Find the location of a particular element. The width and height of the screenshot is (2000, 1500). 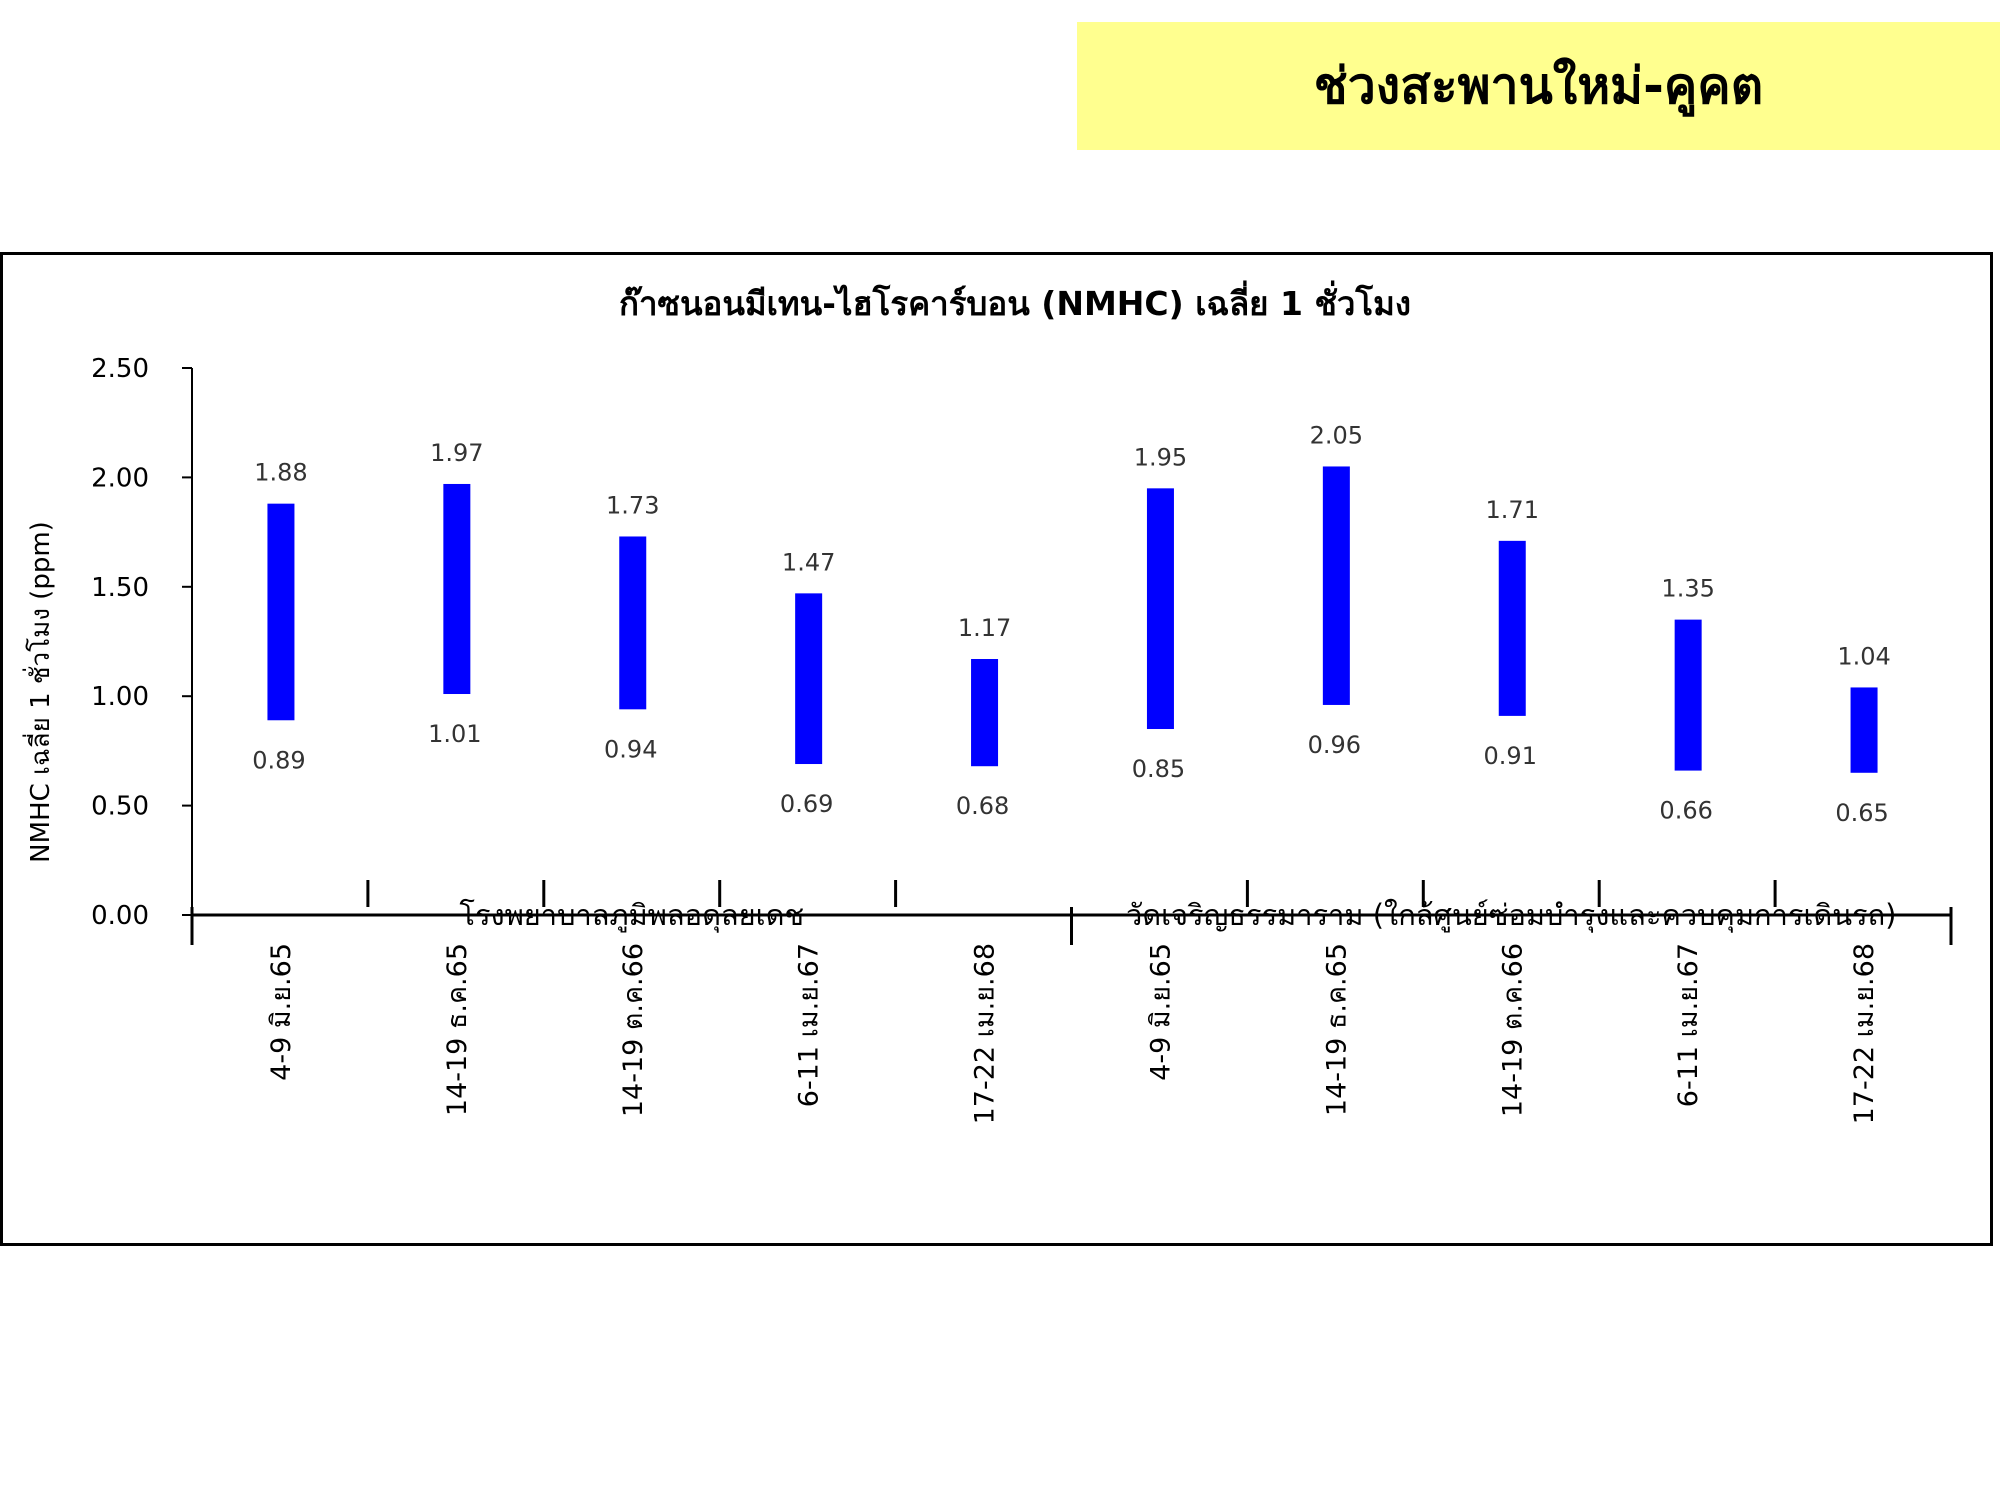

title-banner: ช่วงสะพานใหม่-คูคต is located at coordinates (1538, 86).